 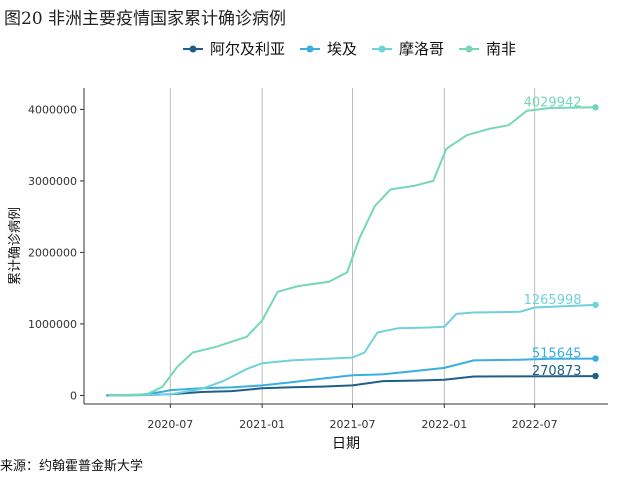 I want to click on x-tick-label: 2020-07, so click(x=170, y=424).